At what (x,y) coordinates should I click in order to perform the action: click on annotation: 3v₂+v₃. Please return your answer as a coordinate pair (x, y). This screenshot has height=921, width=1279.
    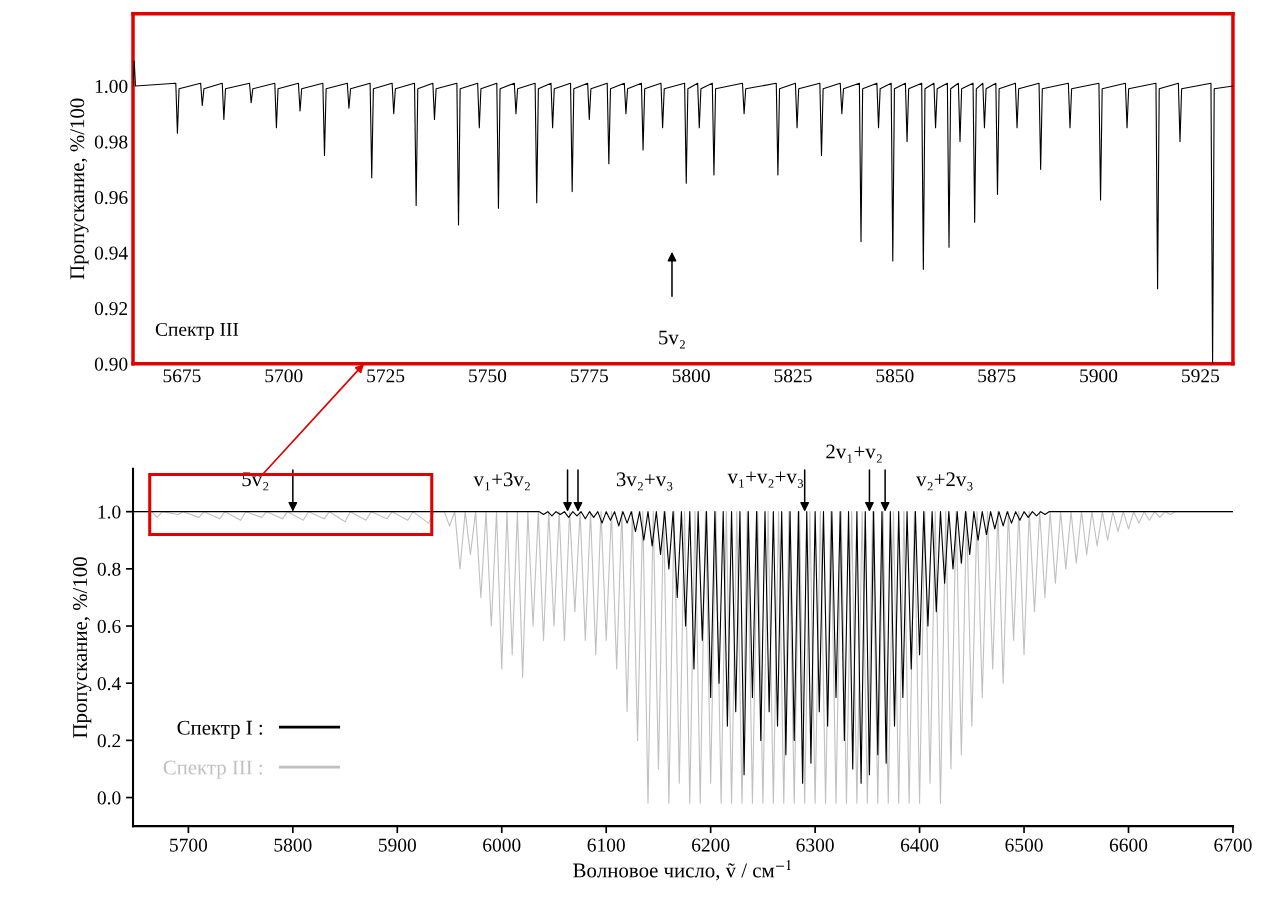
    Looking at the image, I should click on (644, 481).